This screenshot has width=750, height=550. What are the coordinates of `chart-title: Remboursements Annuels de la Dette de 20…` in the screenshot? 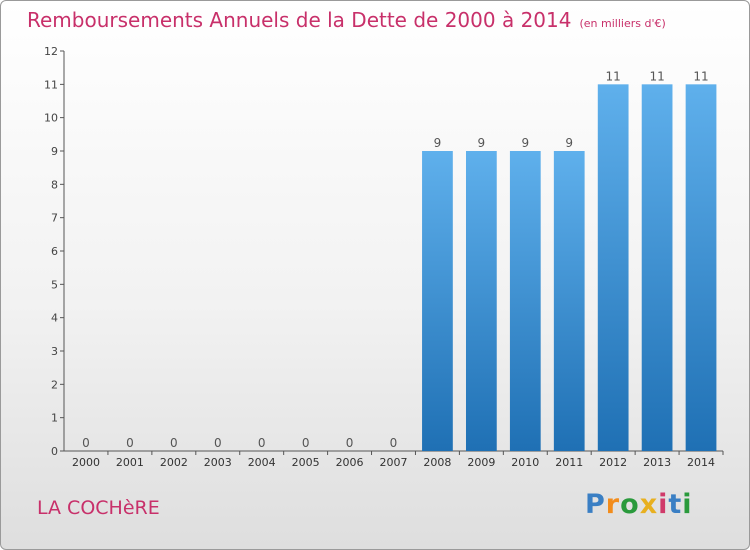 It's located at (299, 20).